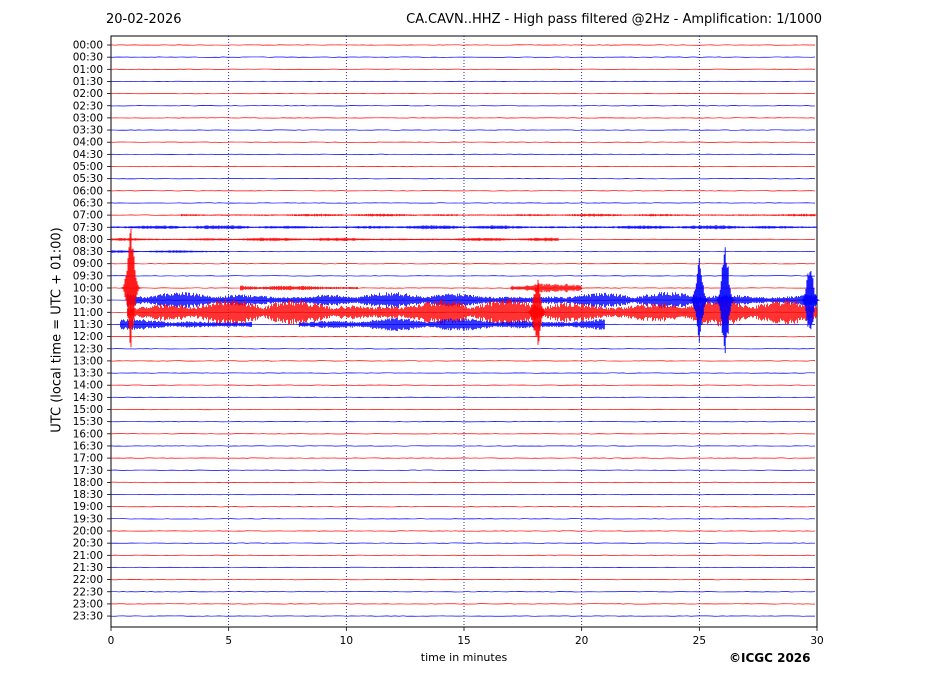 This screenshot has width=927, height=696. What do you see at coordinates (88, 143) in the screenshot?
I see `y-tick-label-0400: 04:00` at bounding box center [88, 143].